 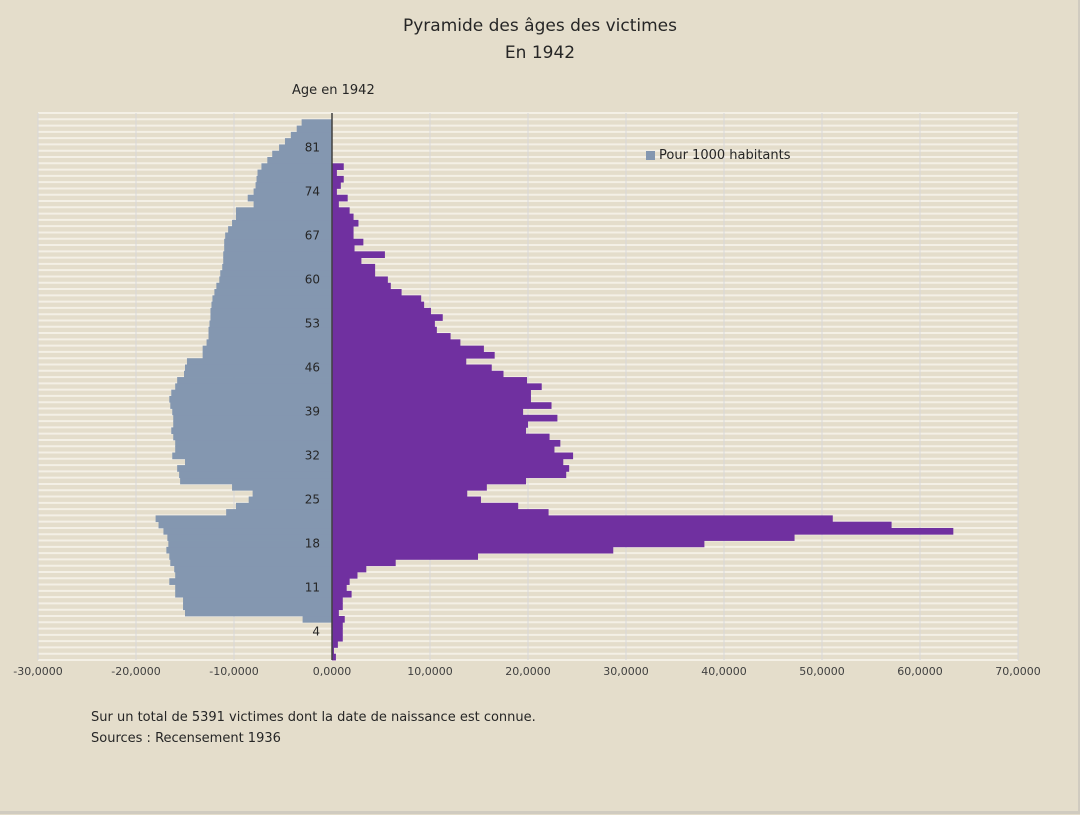 What do you see at coordinates (724, 671) in the screenshot?
I see `x-tick-label: 40,0000` at bounding box center [724, 671].